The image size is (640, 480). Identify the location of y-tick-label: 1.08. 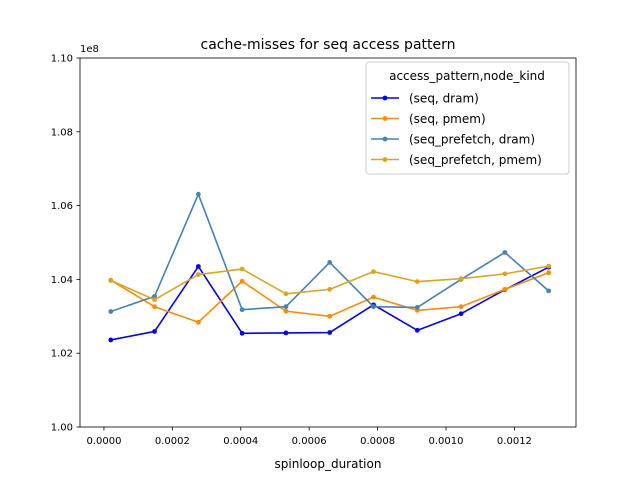
(62, 132).